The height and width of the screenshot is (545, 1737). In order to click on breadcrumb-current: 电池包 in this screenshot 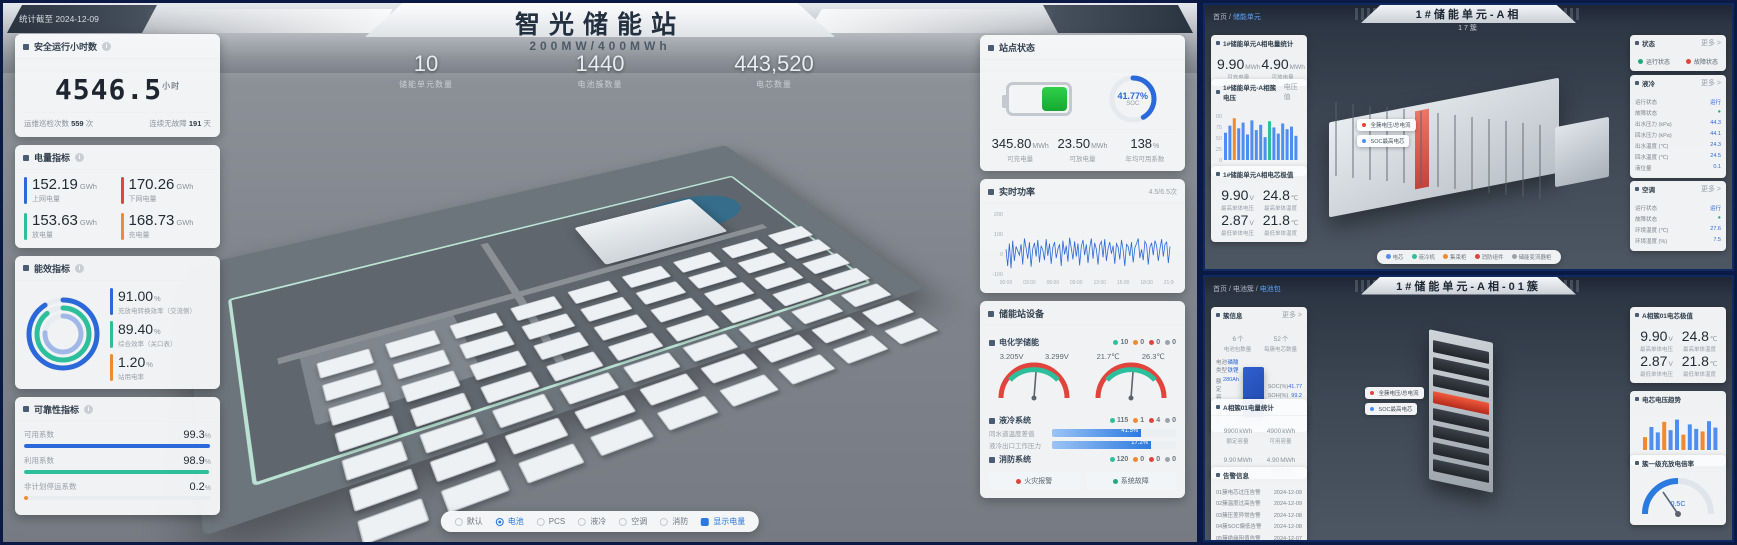, I will do `click(1270, 289)`.